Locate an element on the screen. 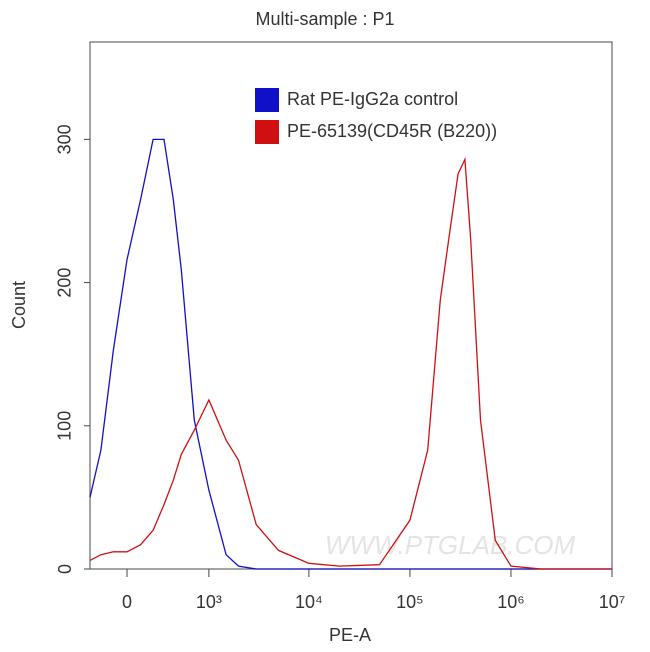 Image resolution: width=650 pixels, height=652 pixels. x-tick-label: 10⁴ is located at coordinates (309, 602).